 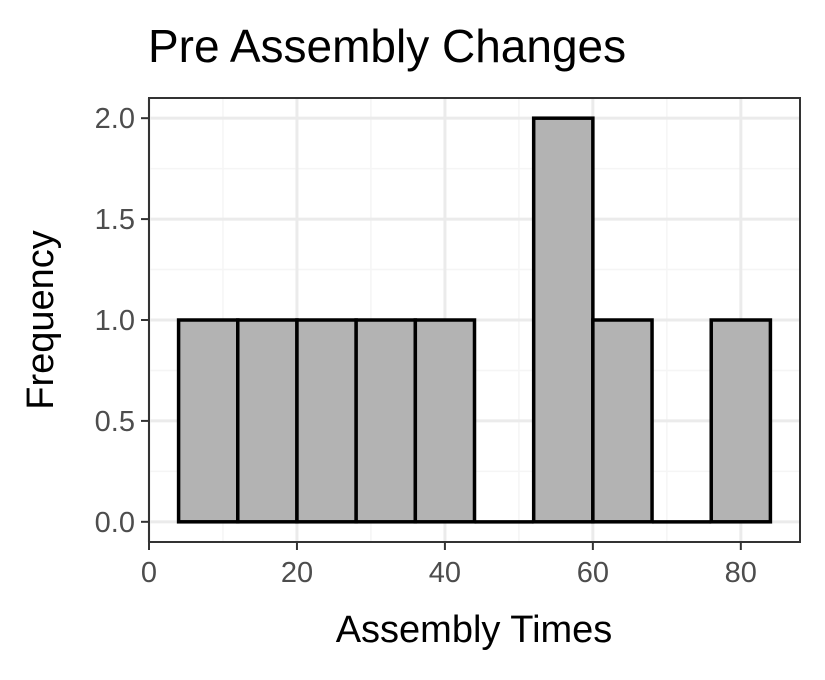 What do you see at coordinates (115, 523) in the screenshot?
I see `y-tick-label: 0.0` at bounding box center [115, 523].